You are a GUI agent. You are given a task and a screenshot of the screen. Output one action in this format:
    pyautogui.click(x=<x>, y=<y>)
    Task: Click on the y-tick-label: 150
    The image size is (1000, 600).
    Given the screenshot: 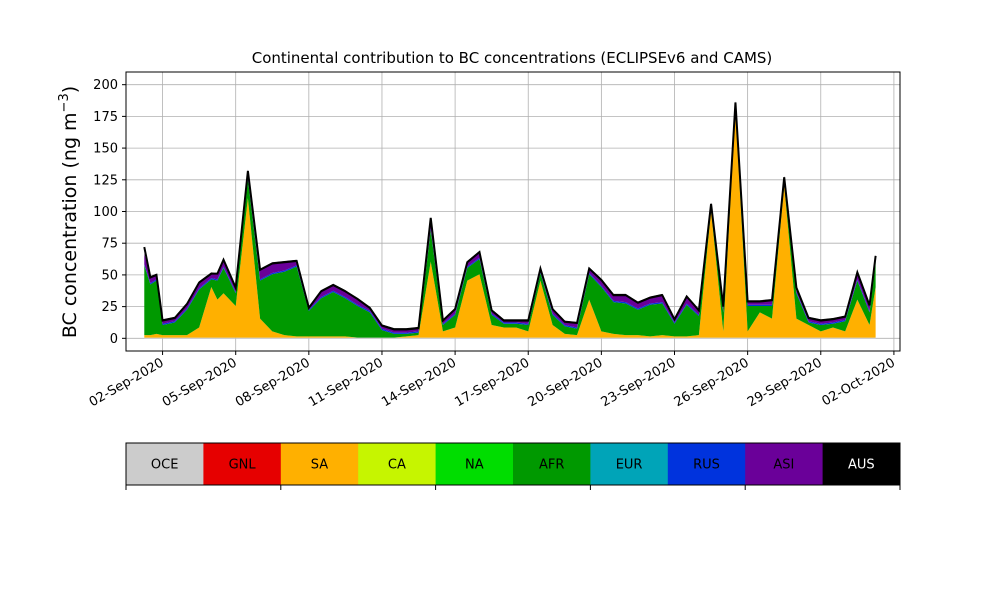 What is the action you would take?
    pyautogui.click(x=105, y=149)
    